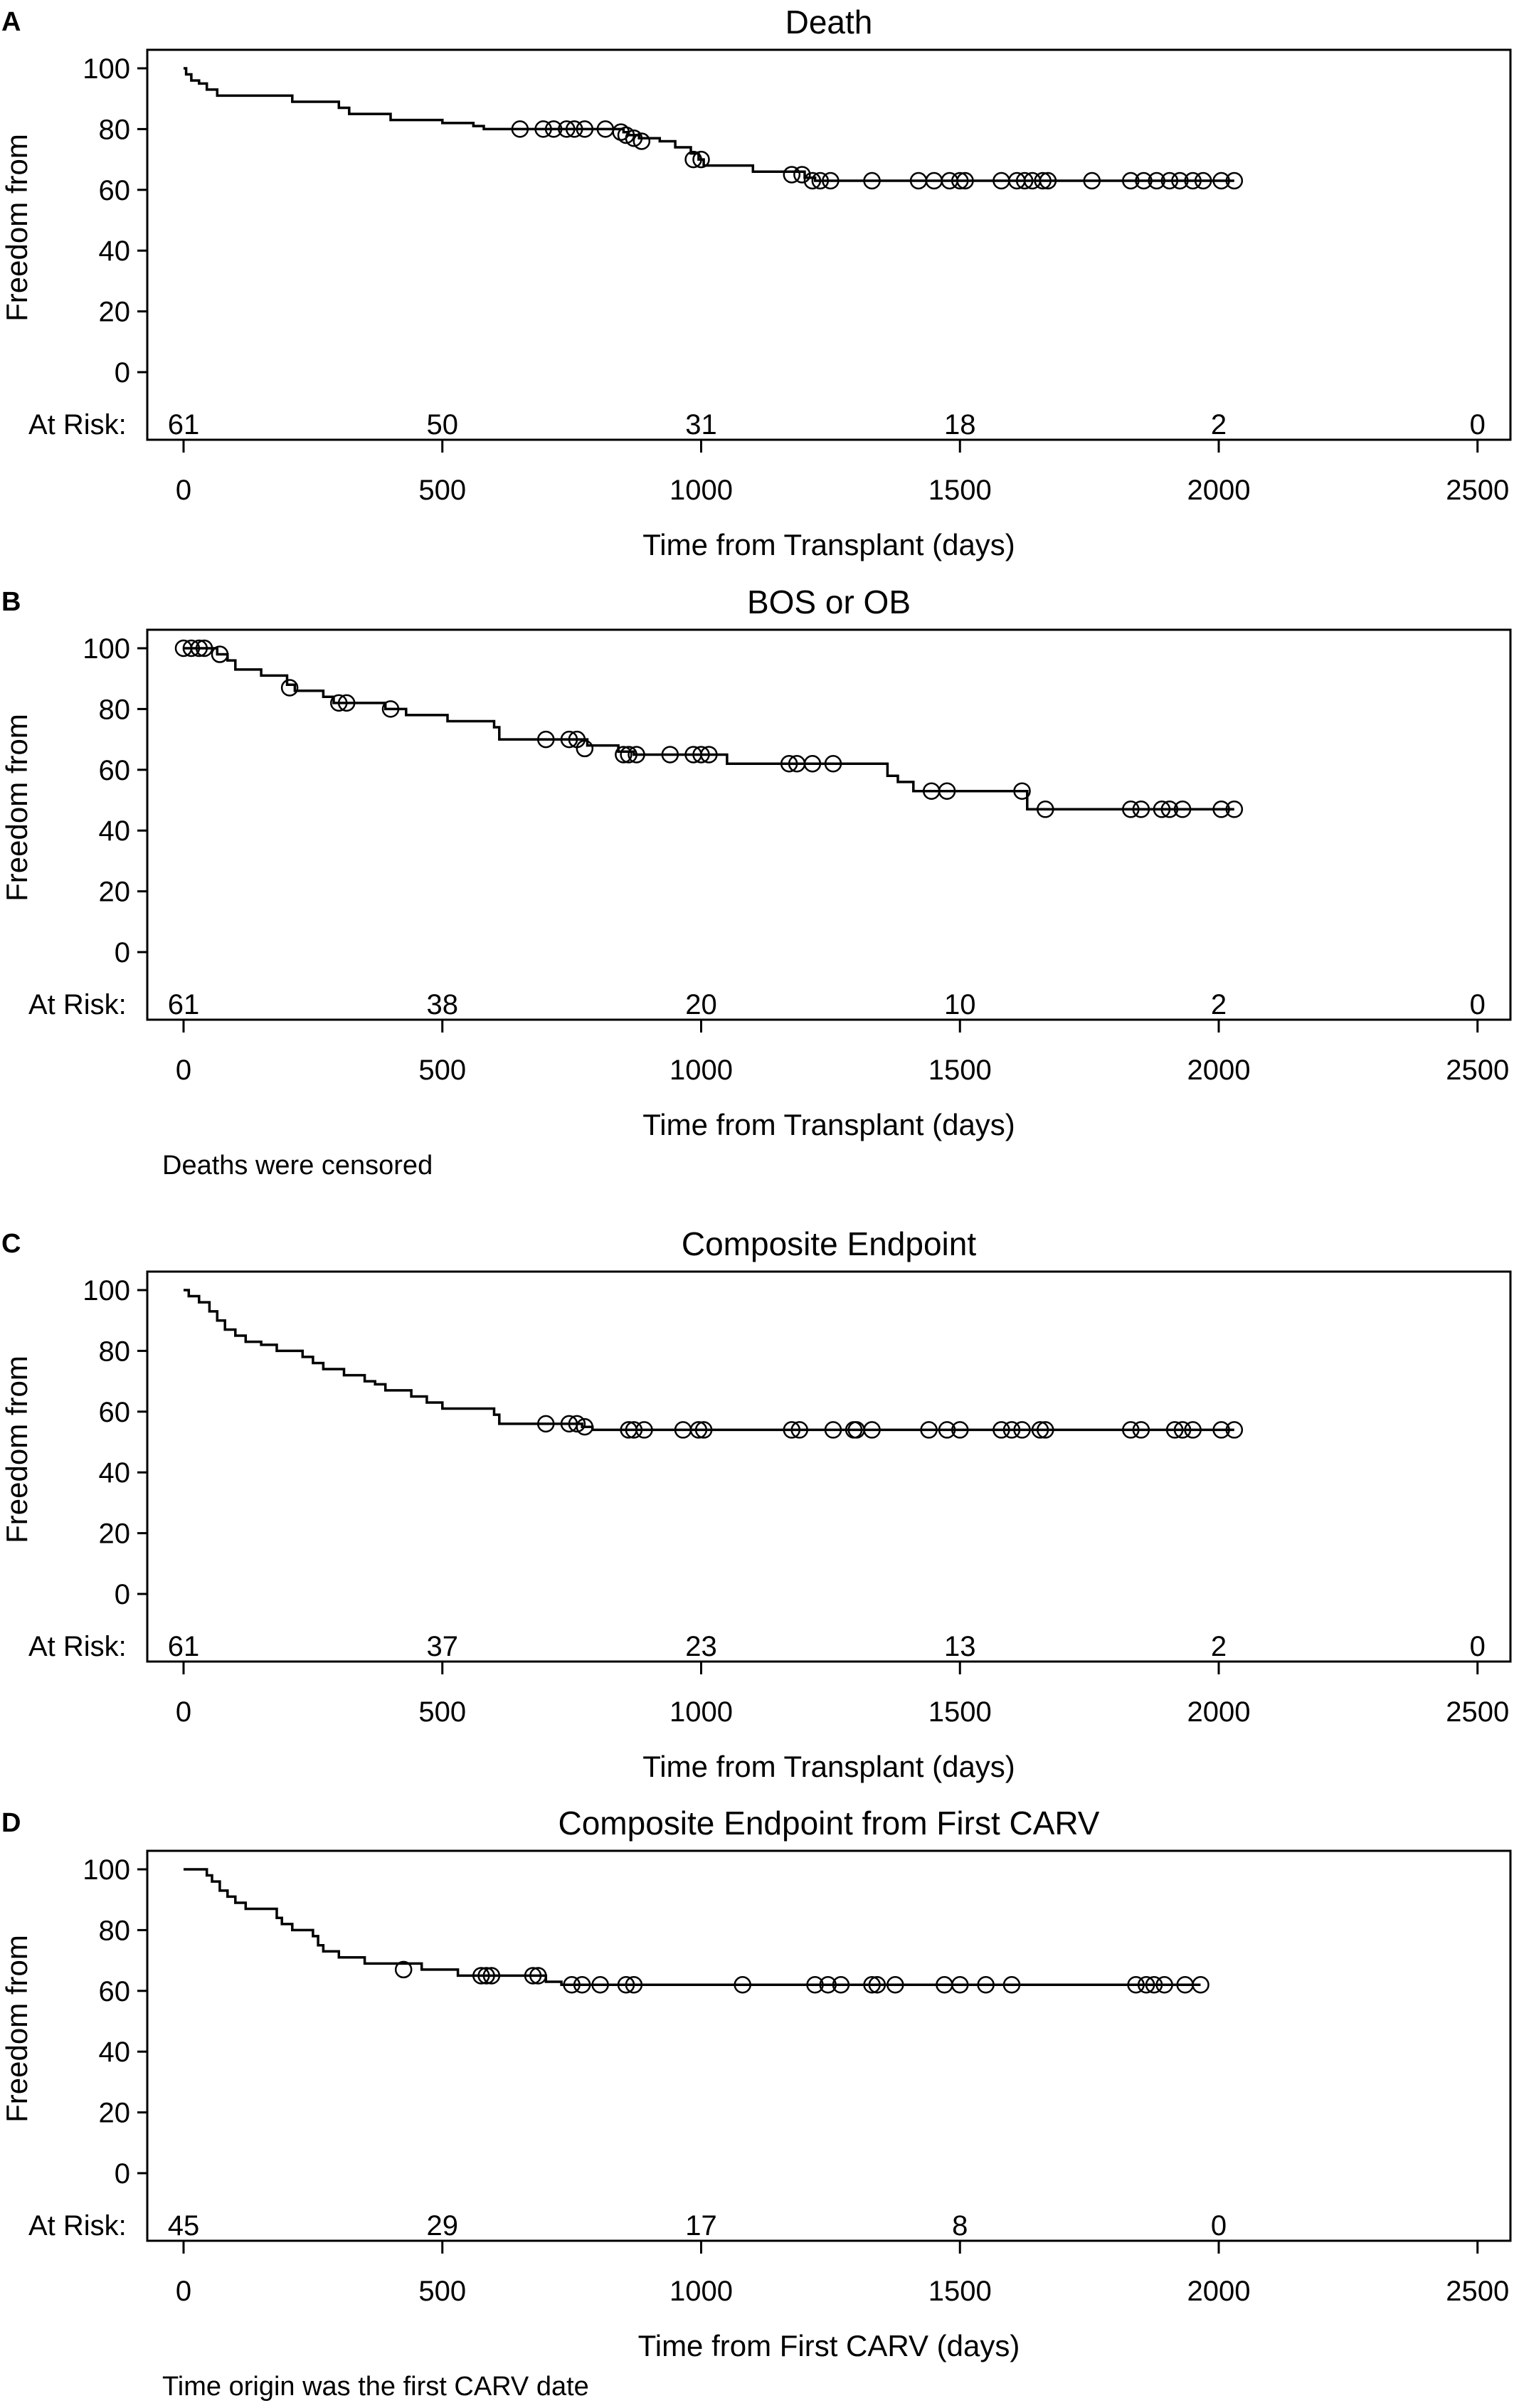 The image size is (1514, 2408). What do you see at coordinates (701, 2225) in the screenshot?
I see `at-risk-count: 17` at bounding box center [701, 2225].